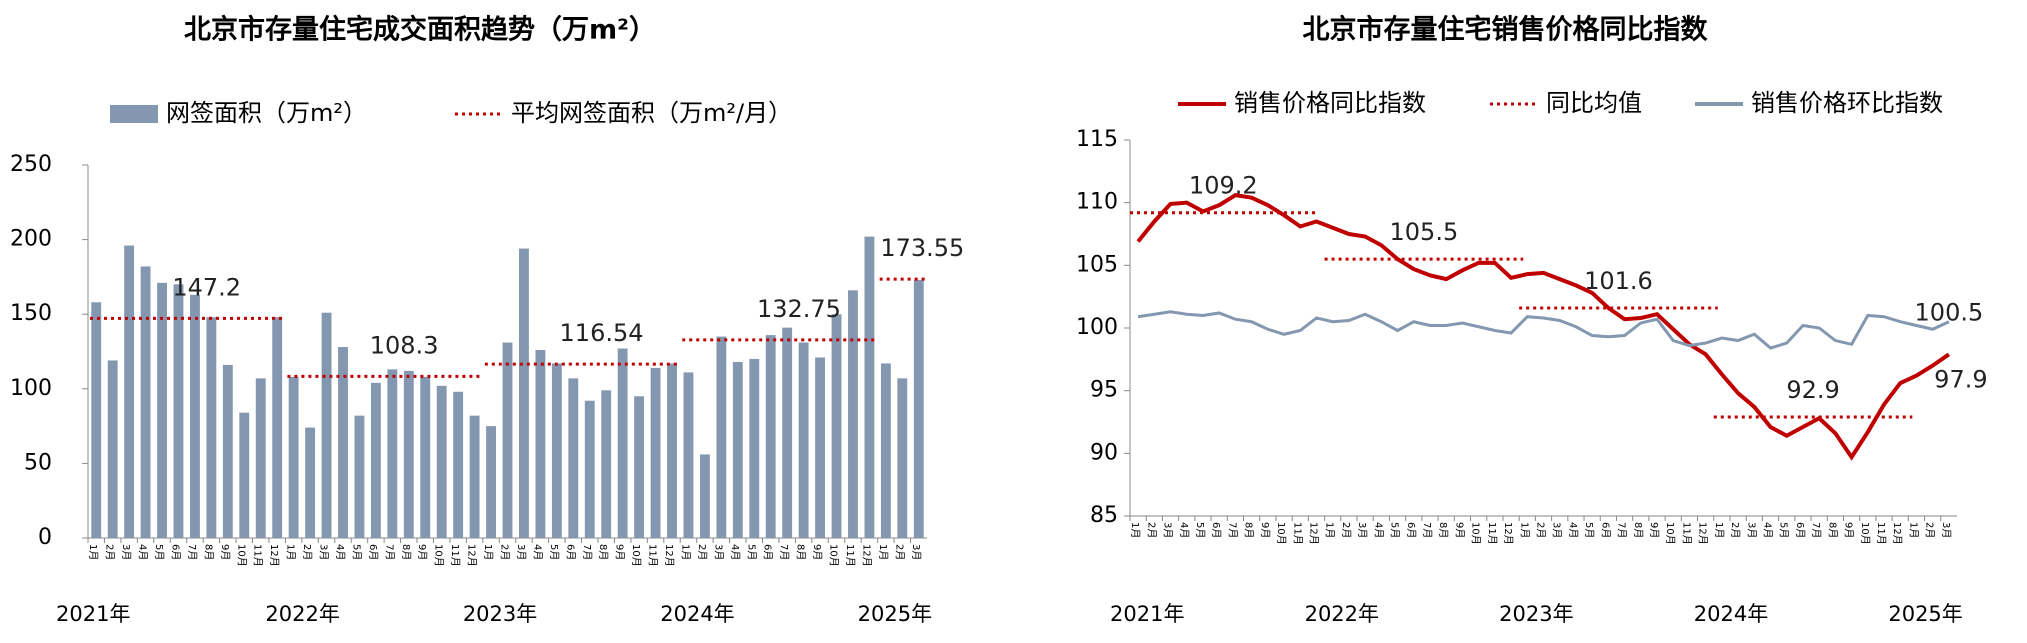 This screenshot has height=643, width=2027. What do you see at coordinates (404, 345) in the screenshot?
I see `average-label: 108.3` at bounding box center [404, 345].